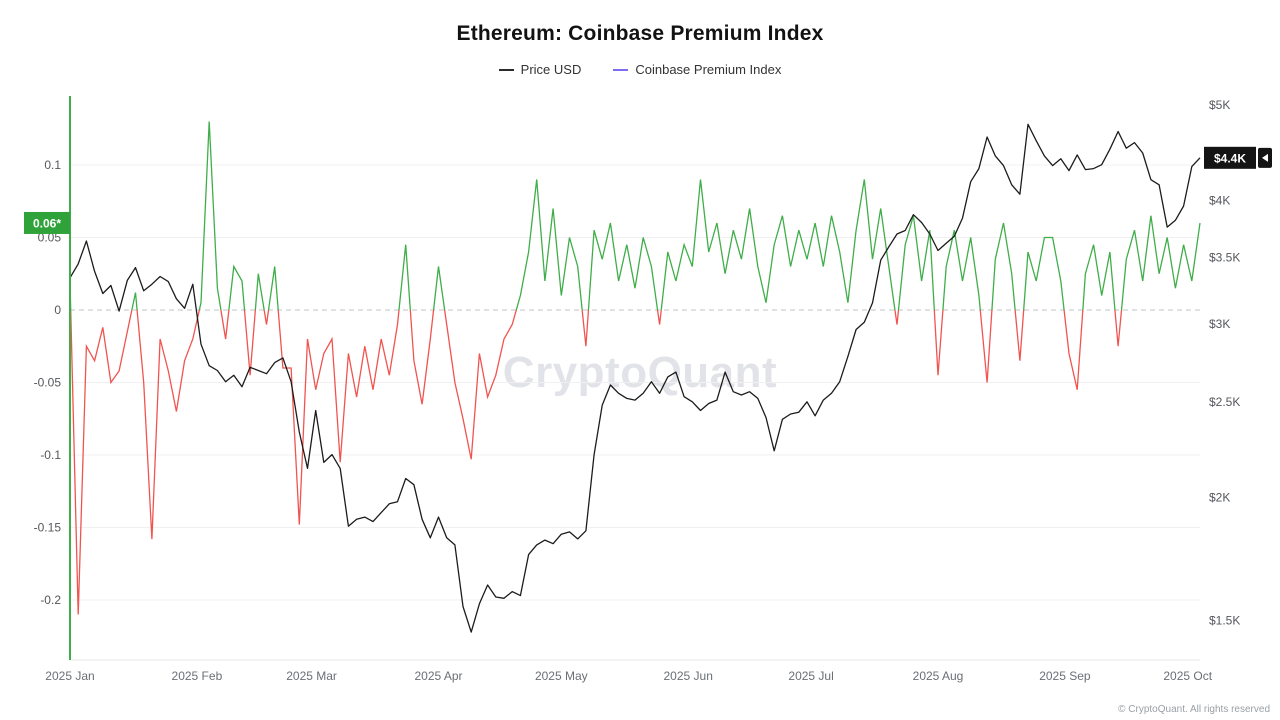  What do you see at coordinates (810, 676) in the screenshot?
I see `x-axis-tick-label: 2025 Jul` at bounding box center [810, 676].